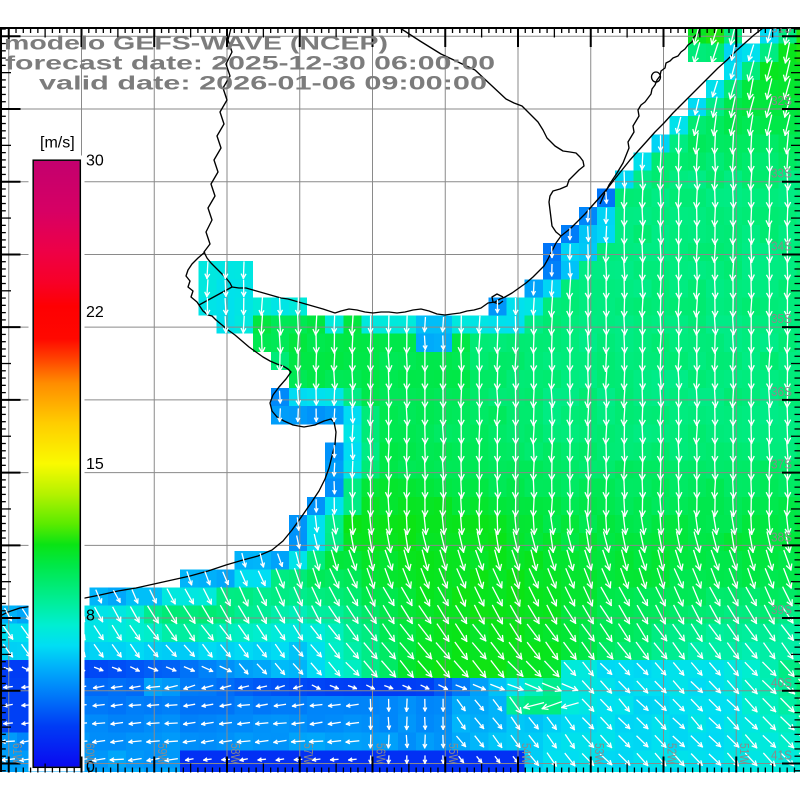 This screenshot has width=800, height=805. Describe the element at coordinates (162, 753) in the screenshot. I see `svg-text: 59W` at that location.